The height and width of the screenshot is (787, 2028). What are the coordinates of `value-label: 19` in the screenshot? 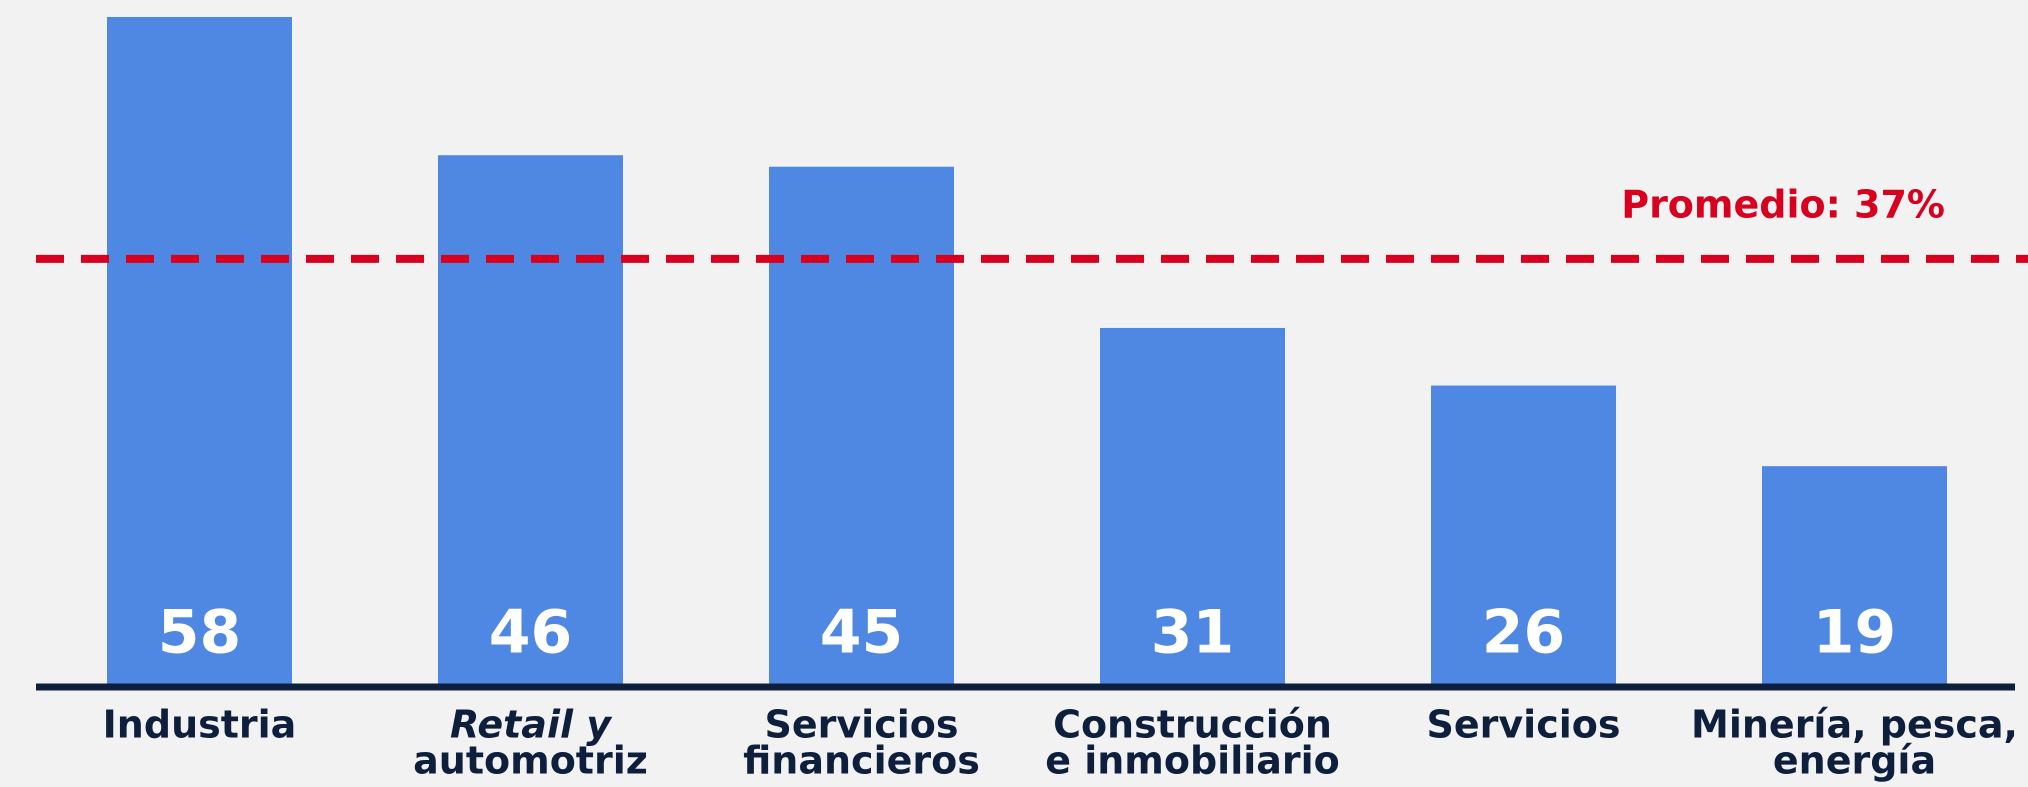 It's located at (1855, 633).